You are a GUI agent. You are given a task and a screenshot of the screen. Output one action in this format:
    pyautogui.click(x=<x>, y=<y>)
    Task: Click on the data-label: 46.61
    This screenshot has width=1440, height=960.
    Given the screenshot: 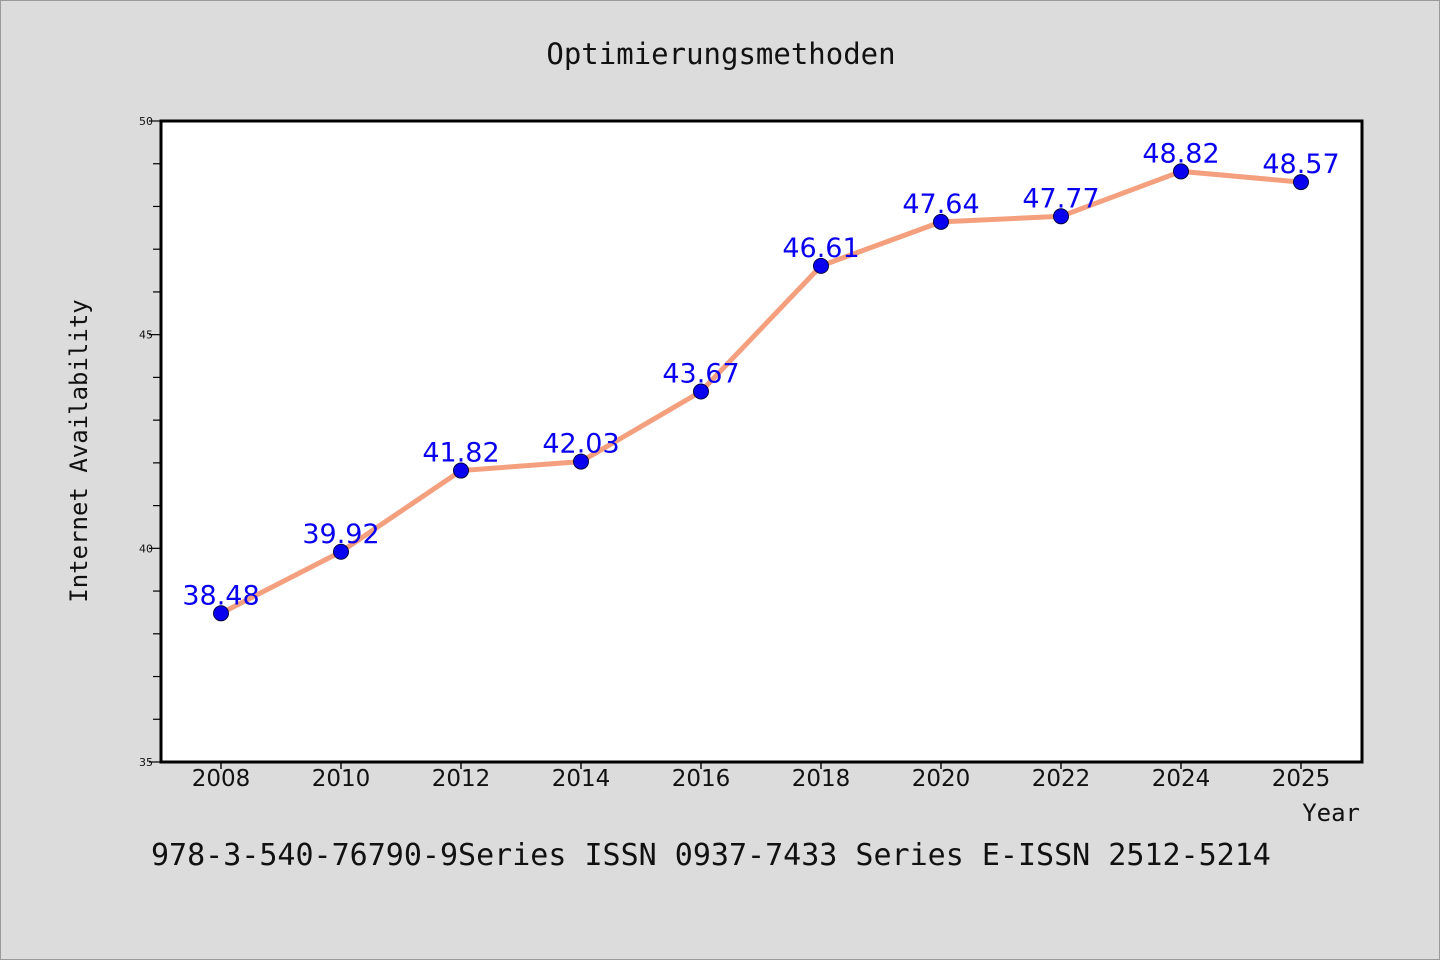 What is the action you would take?
    pyautogui.click(x=820, y=248)
    